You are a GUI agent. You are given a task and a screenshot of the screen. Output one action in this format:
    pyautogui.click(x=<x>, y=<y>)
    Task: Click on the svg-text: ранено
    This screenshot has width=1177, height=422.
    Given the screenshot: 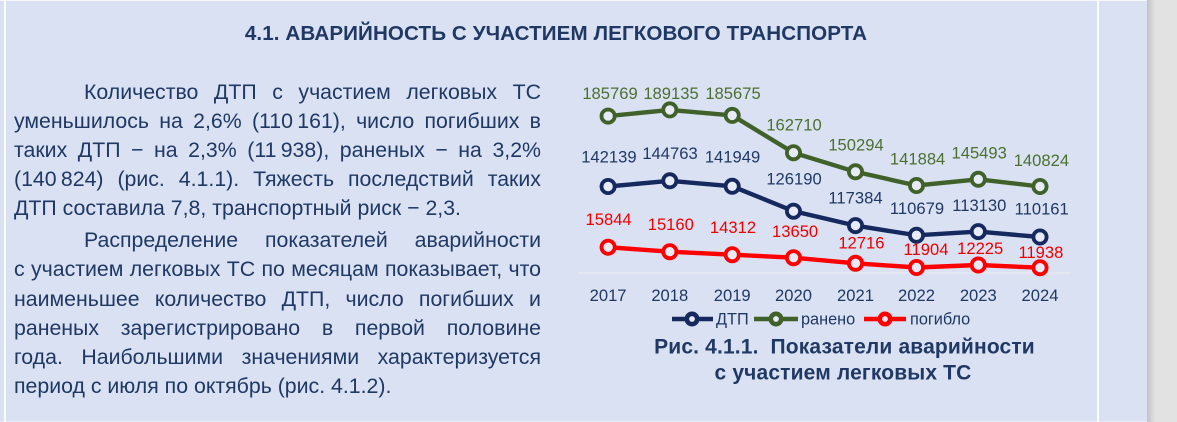 What is the action you would take?
    pyautogui.click(x=828, y=319)
    